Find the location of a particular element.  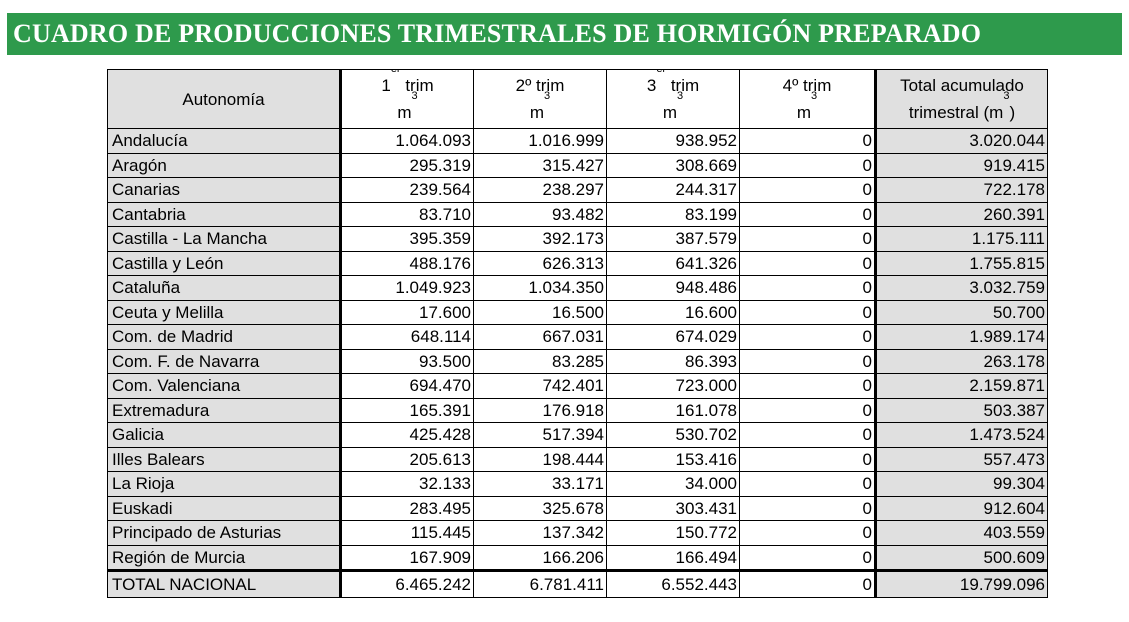

header-total-line2: trimestral (m is located at coordinates (956, 112).